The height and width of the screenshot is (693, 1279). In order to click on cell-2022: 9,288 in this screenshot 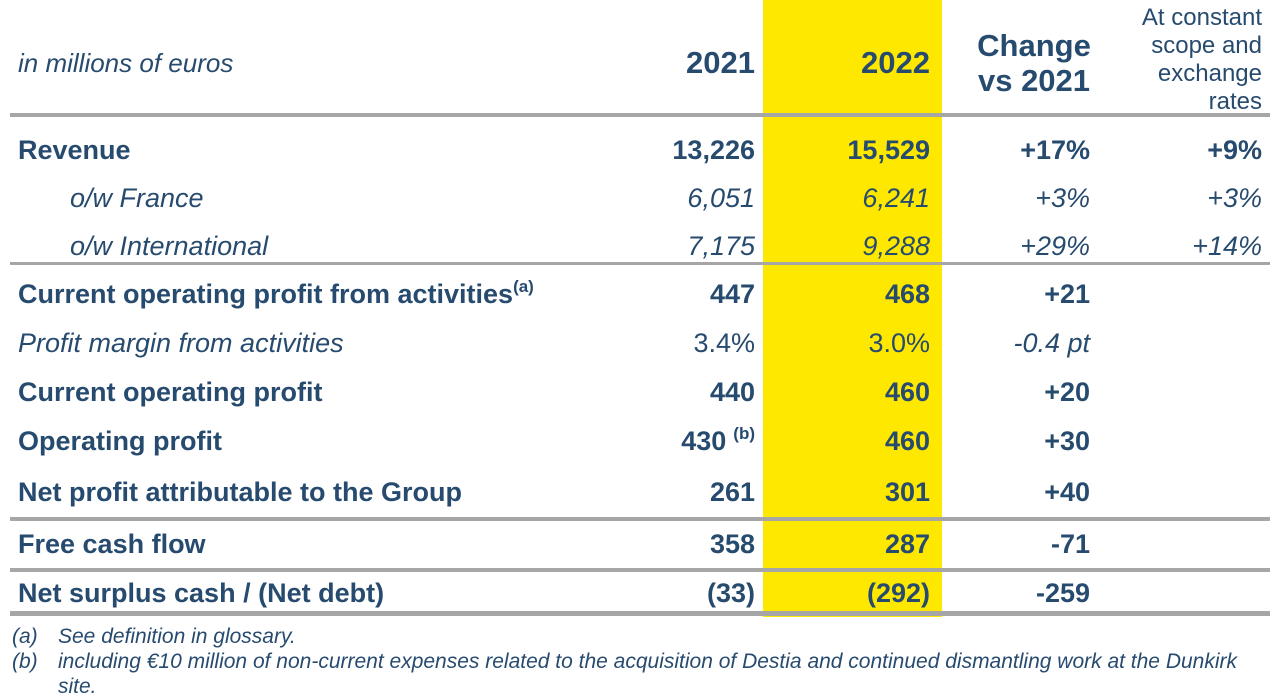, I will do `click(896, 245)`.